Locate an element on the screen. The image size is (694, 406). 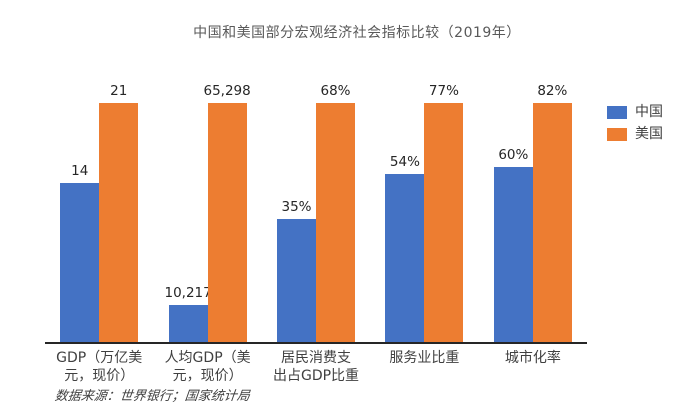
bar-usa: 82% is located at coordinates (552, 212).